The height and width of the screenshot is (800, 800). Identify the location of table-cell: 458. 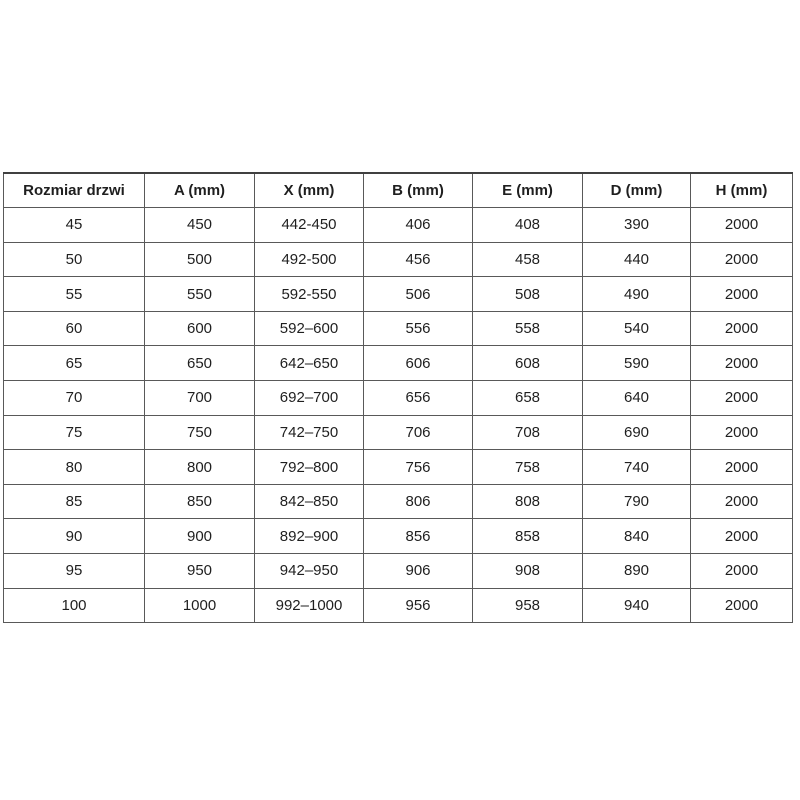
(527, 259).